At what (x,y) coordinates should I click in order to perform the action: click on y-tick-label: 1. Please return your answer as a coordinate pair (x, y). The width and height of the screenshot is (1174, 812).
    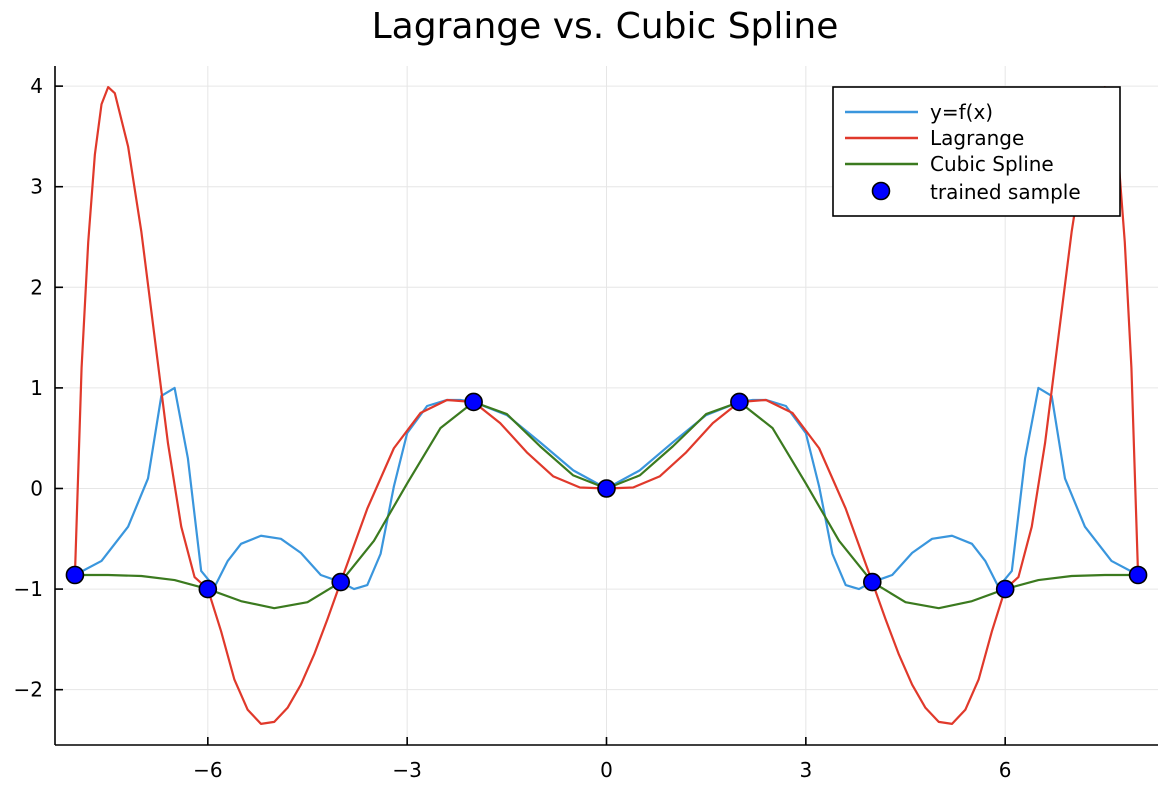
    Looking at the image, I should click on (36, 388).